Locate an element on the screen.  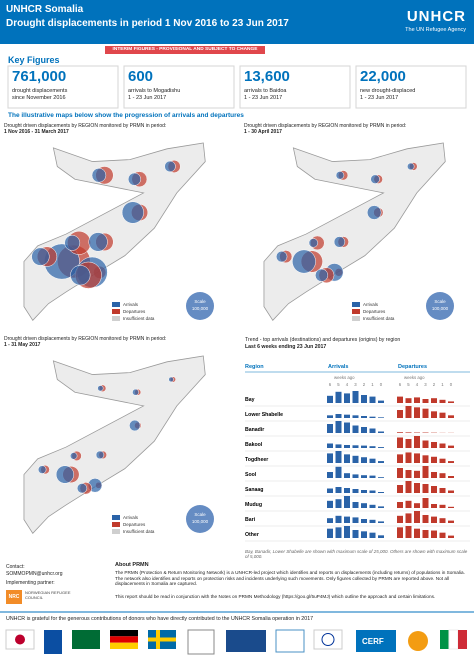
partner-logo: NRC is located at coordinates (14, 597).